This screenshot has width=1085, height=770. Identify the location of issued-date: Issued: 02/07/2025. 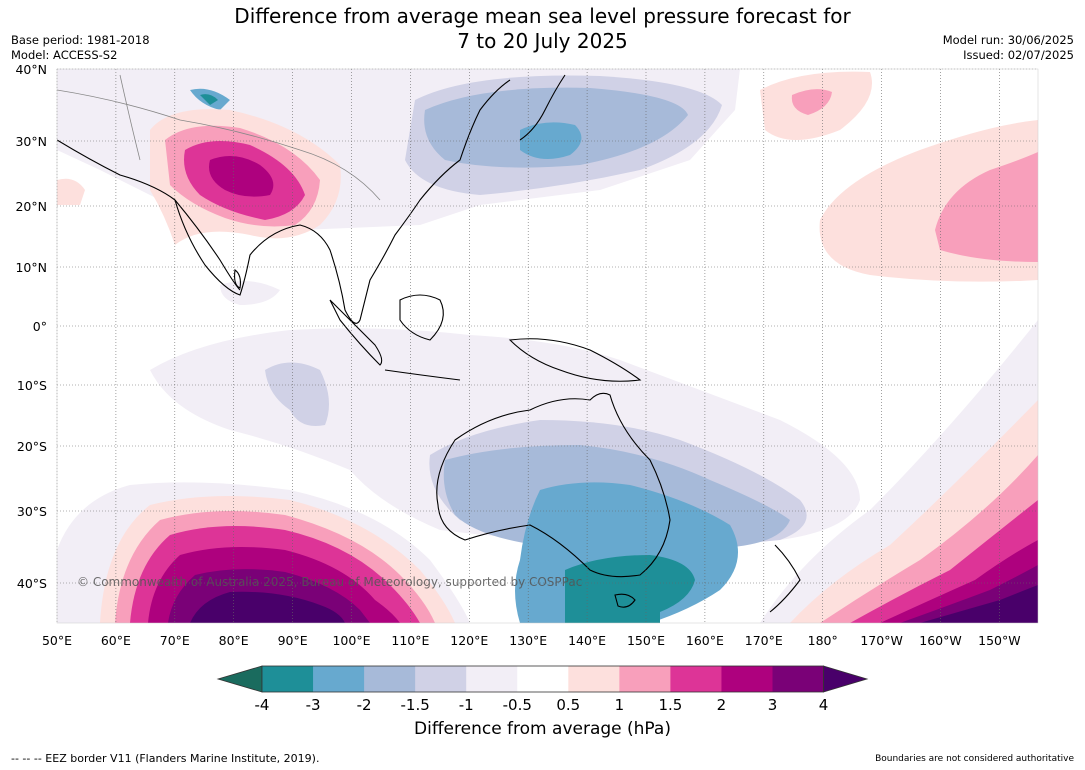
(1018, 55).